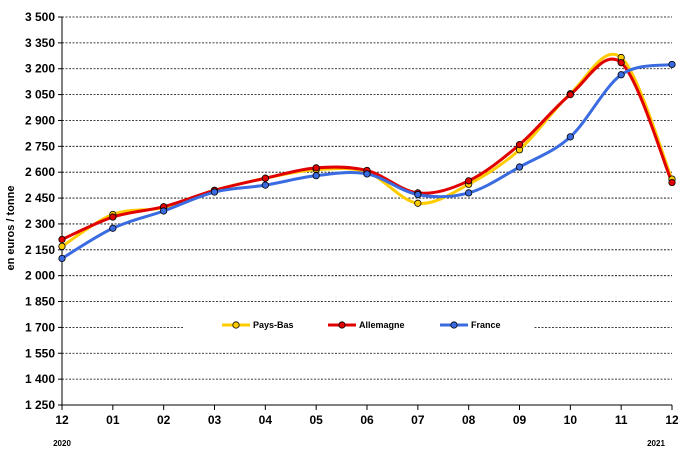 This screenshot has width=678, height=452. I want to click on x-tick-label: 07, so click(418, 420).